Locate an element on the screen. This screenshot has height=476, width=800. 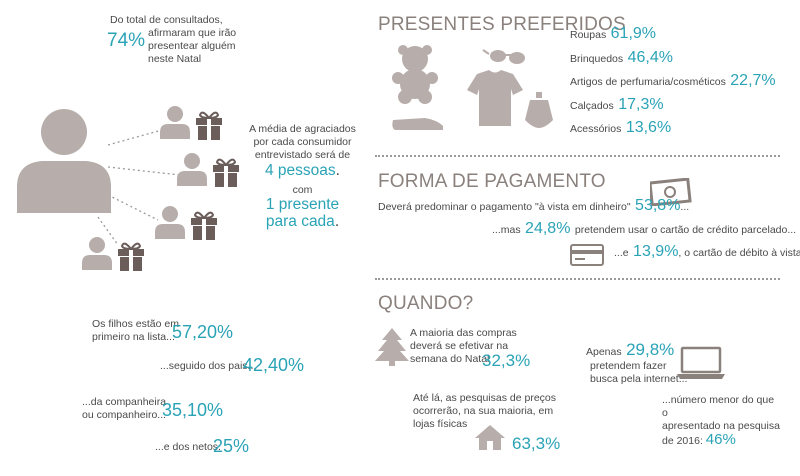
when-block1-pct: 32,3% is located at coordinates (506, 360).